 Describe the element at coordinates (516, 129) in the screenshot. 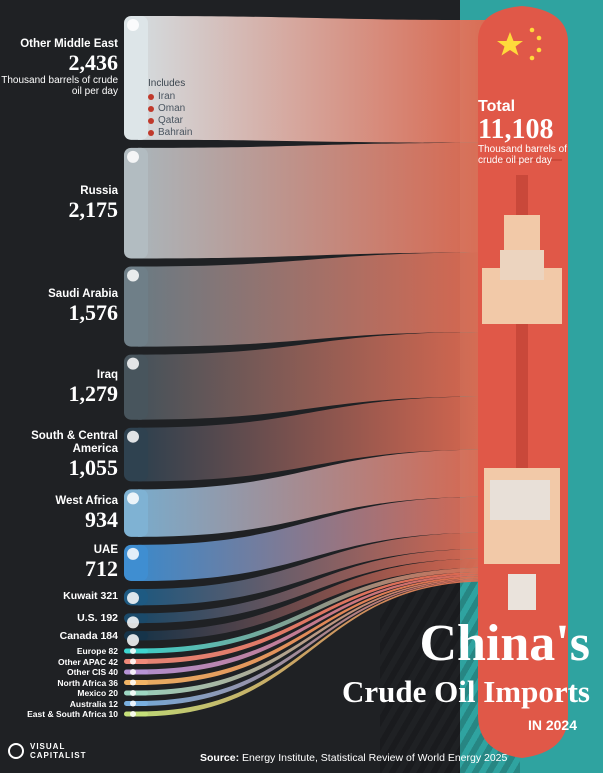

I see `total-value: 11,108` at that location.